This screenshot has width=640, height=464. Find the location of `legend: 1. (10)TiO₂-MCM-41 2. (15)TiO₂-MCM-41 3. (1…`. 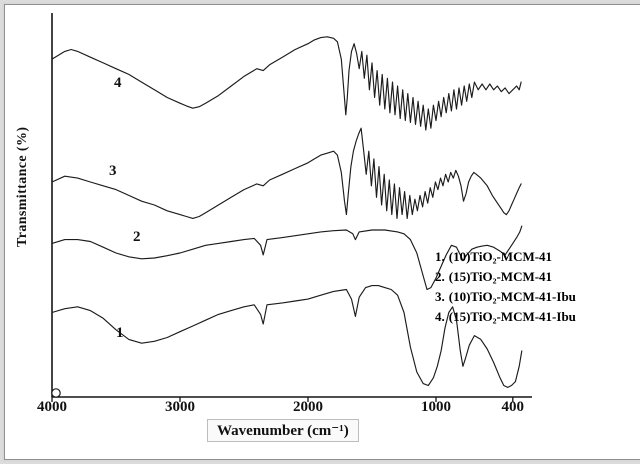

legend: 1. (10)TiO₂-MCM-41 2. (15)TiO₂-MCM-41 3. (1… is located at coordinates (505, 287).